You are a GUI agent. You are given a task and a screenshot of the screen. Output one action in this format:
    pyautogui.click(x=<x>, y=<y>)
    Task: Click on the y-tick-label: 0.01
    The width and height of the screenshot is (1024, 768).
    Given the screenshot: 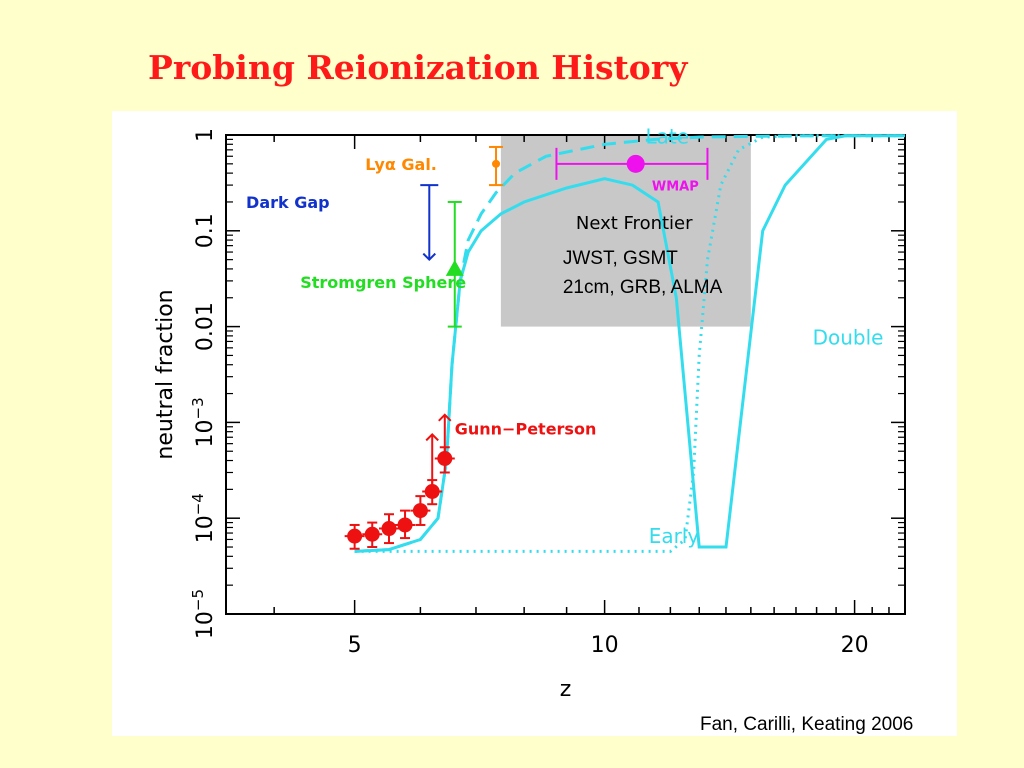 What is the action you would take?
    pyautogui.click(x=205, y=326)
    